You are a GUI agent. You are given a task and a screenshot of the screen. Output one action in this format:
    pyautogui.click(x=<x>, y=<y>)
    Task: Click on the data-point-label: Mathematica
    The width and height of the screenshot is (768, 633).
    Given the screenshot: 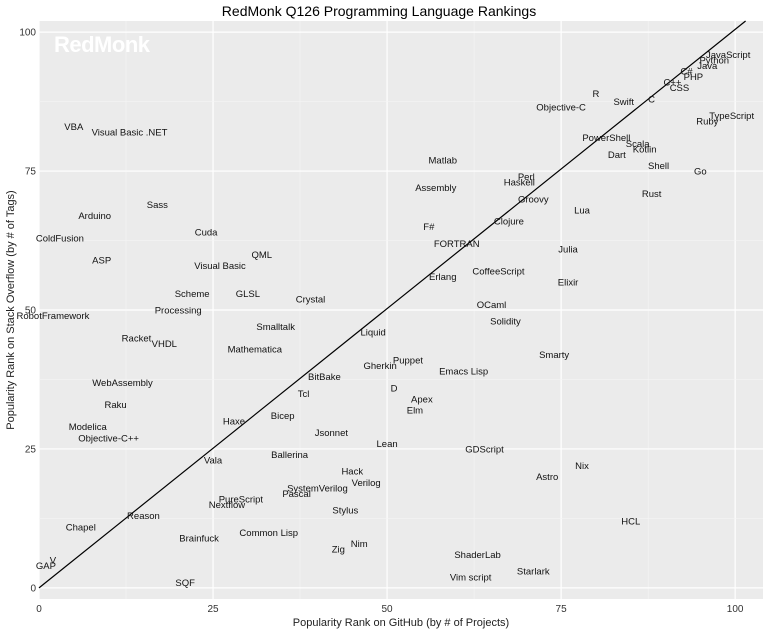 What is the action you would take?
    pyautogui.click(x=255, y=349)
    